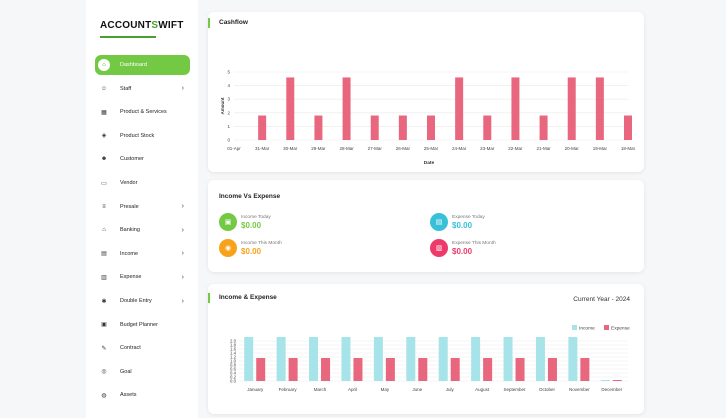 Image resolution: width=726 pixels, height=418 pixels. I want to click on stat-income-this-month: ◉ Income This Month $0.00, so click(250, 248).